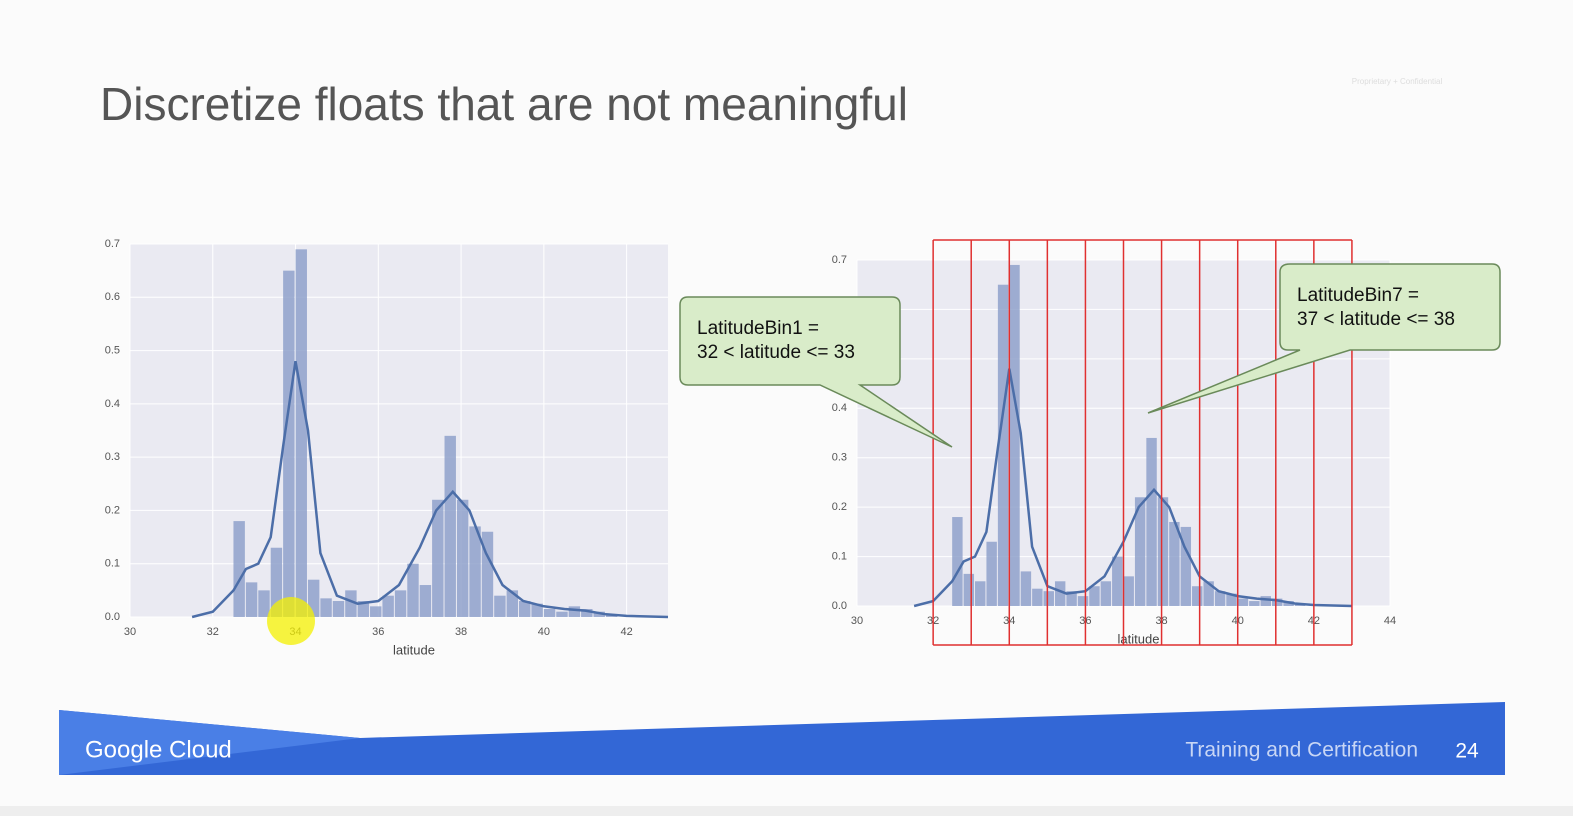 The height and width of the screenshot is (816, 1573). What do you see at coordinates (112, 350) in the screenshot?
I see `y-tick-label: 0.5` at bounding box center [112, 350].